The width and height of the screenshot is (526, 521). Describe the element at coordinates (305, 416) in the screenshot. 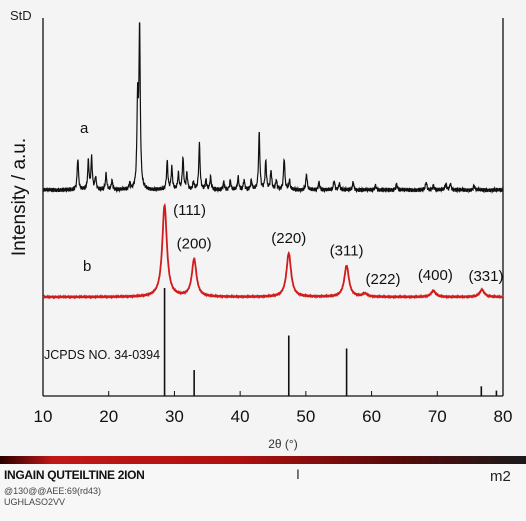

I see `x-tick-label: 50` at that location.